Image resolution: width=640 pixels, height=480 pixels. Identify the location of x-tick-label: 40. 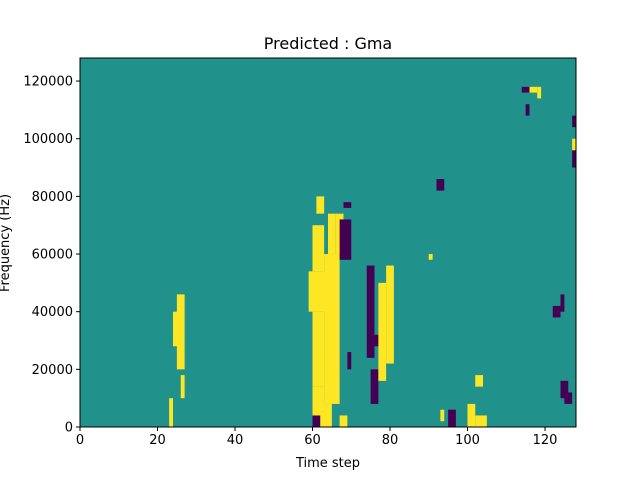
(235, 440).